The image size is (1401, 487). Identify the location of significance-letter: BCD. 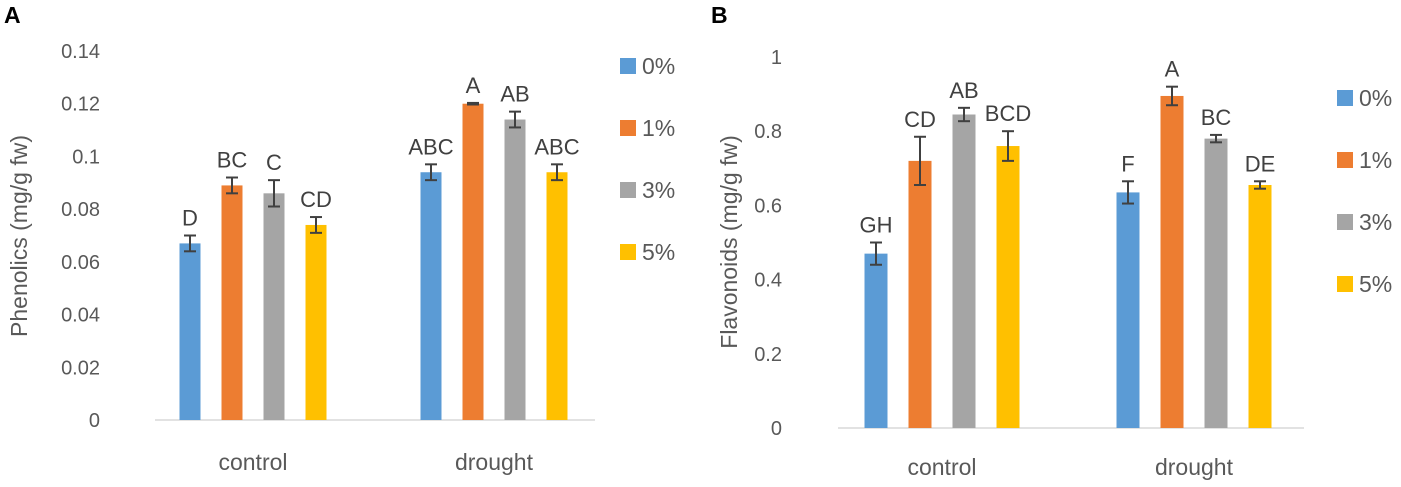
(1008, 113).